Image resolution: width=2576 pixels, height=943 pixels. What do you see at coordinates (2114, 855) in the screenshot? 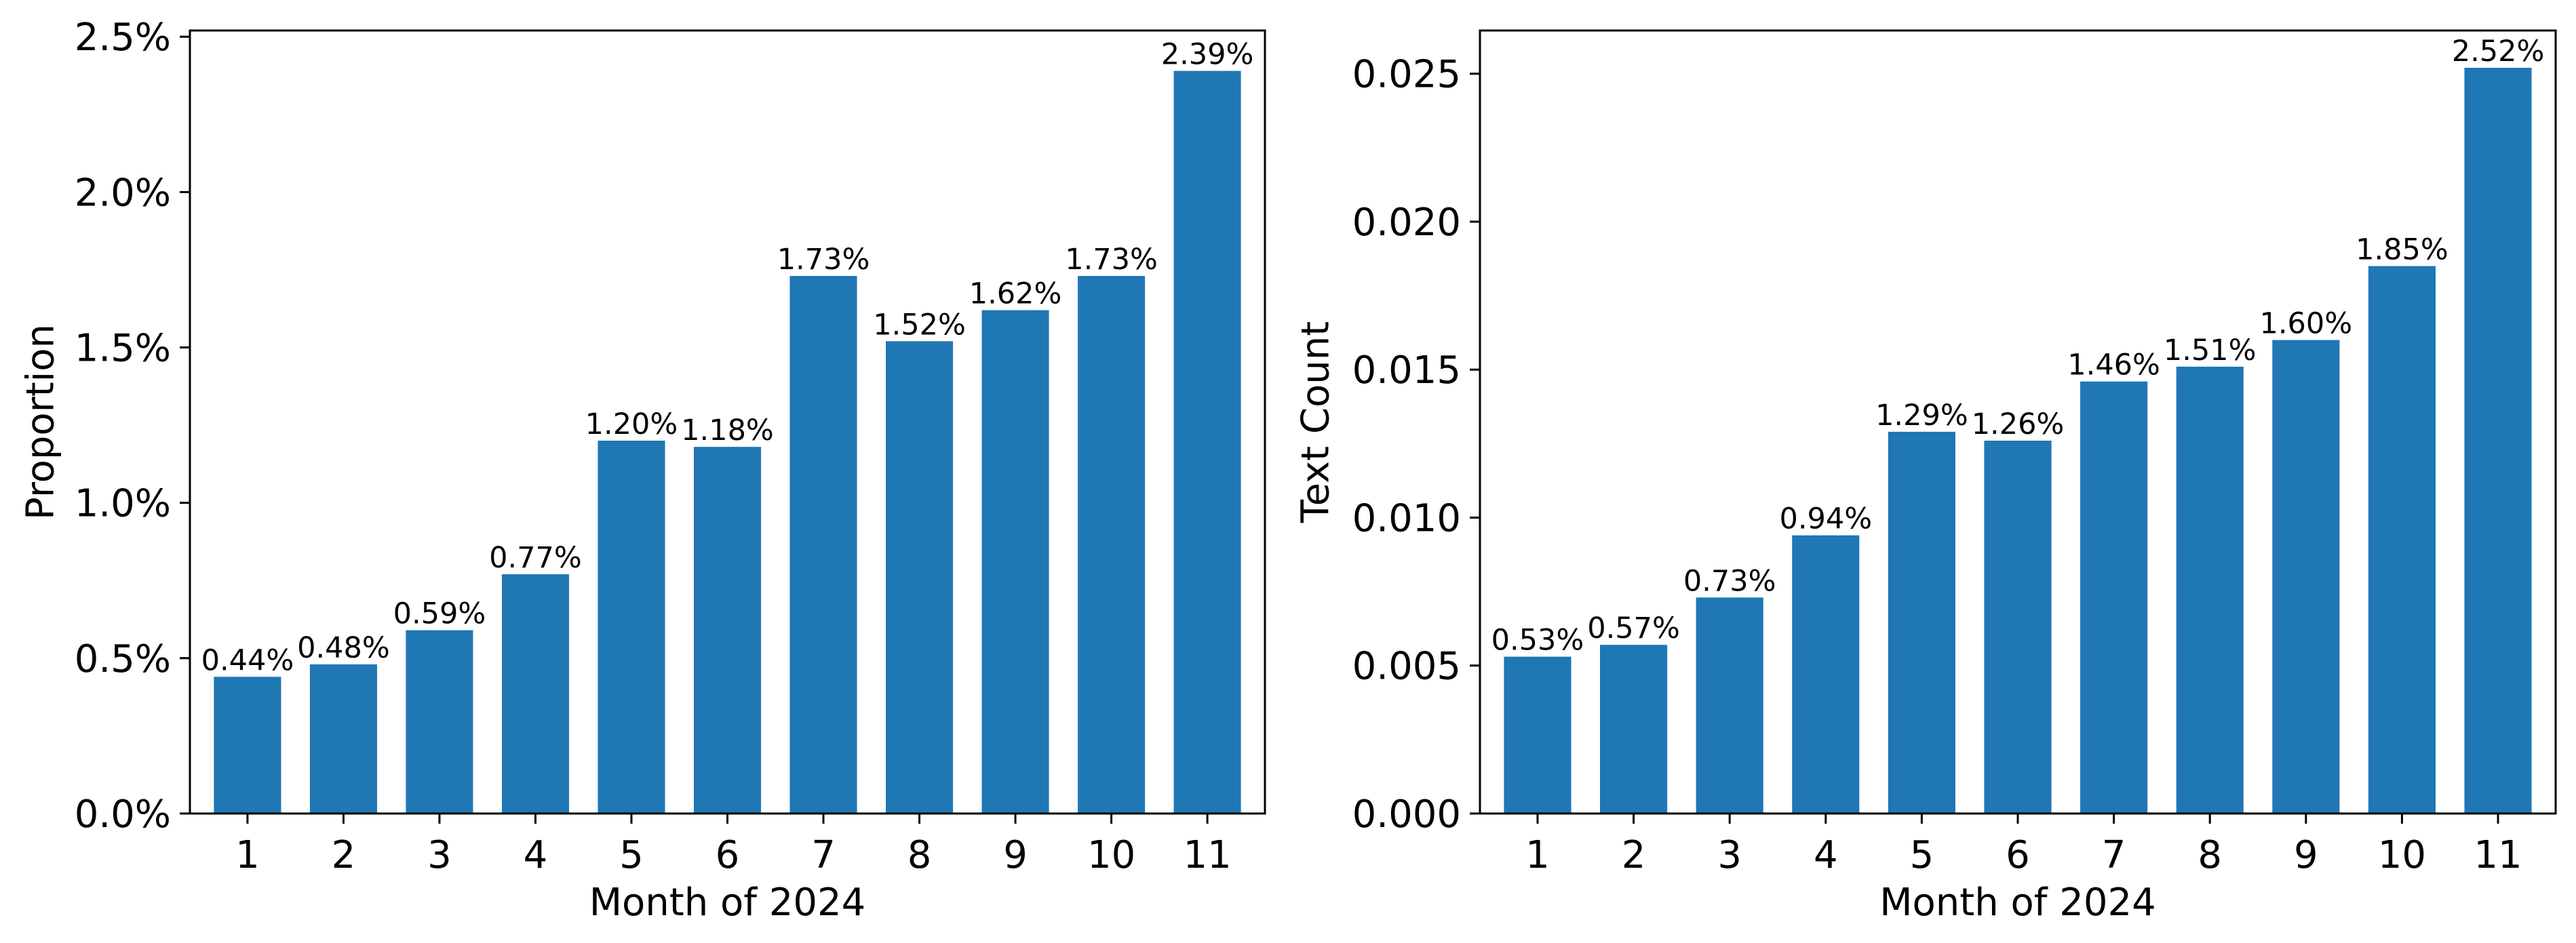
I see `chart-2-x-tick-label-7: 7` at bounding box center [2114, 855].